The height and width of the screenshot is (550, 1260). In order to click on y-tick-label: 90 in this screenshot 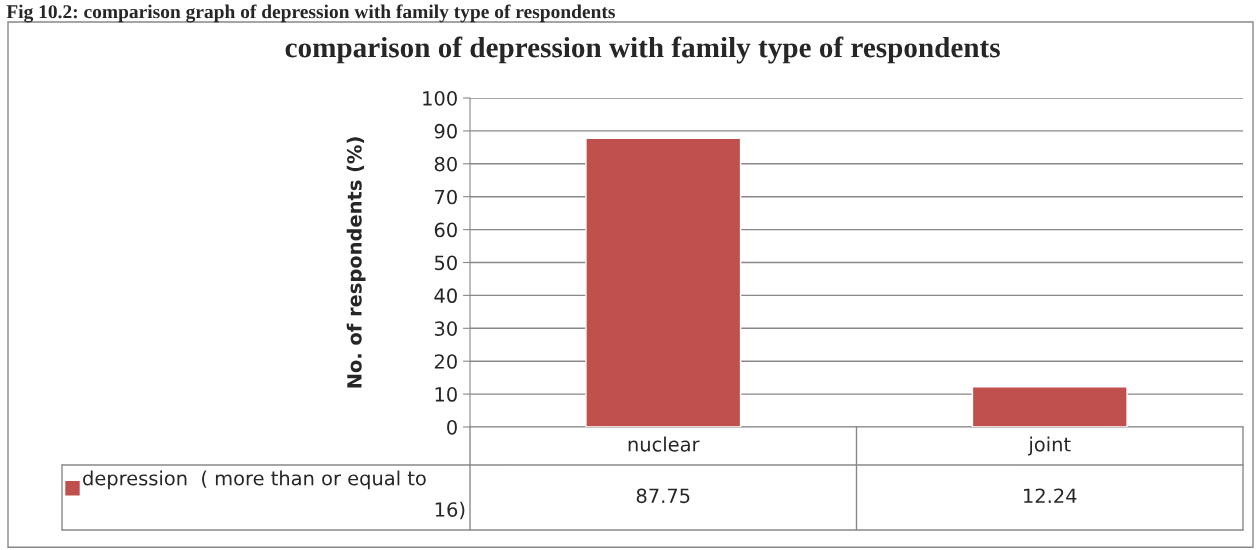, I will do `click(445, 131)`.